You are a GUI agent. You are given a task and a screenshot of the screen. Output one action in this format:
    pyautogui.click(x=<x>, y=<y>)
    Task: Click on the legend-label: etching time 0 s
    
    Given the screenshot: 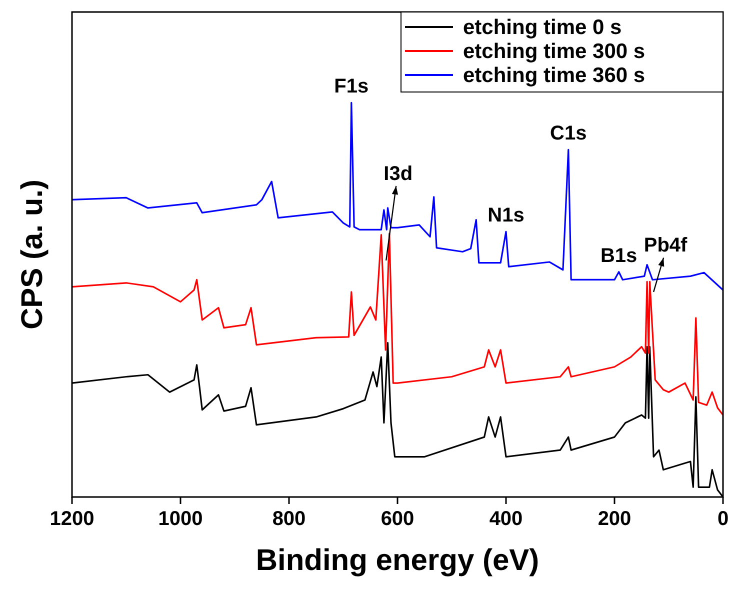 What is the action you would take?
    pyautogui.click(x=542, y=27)
    